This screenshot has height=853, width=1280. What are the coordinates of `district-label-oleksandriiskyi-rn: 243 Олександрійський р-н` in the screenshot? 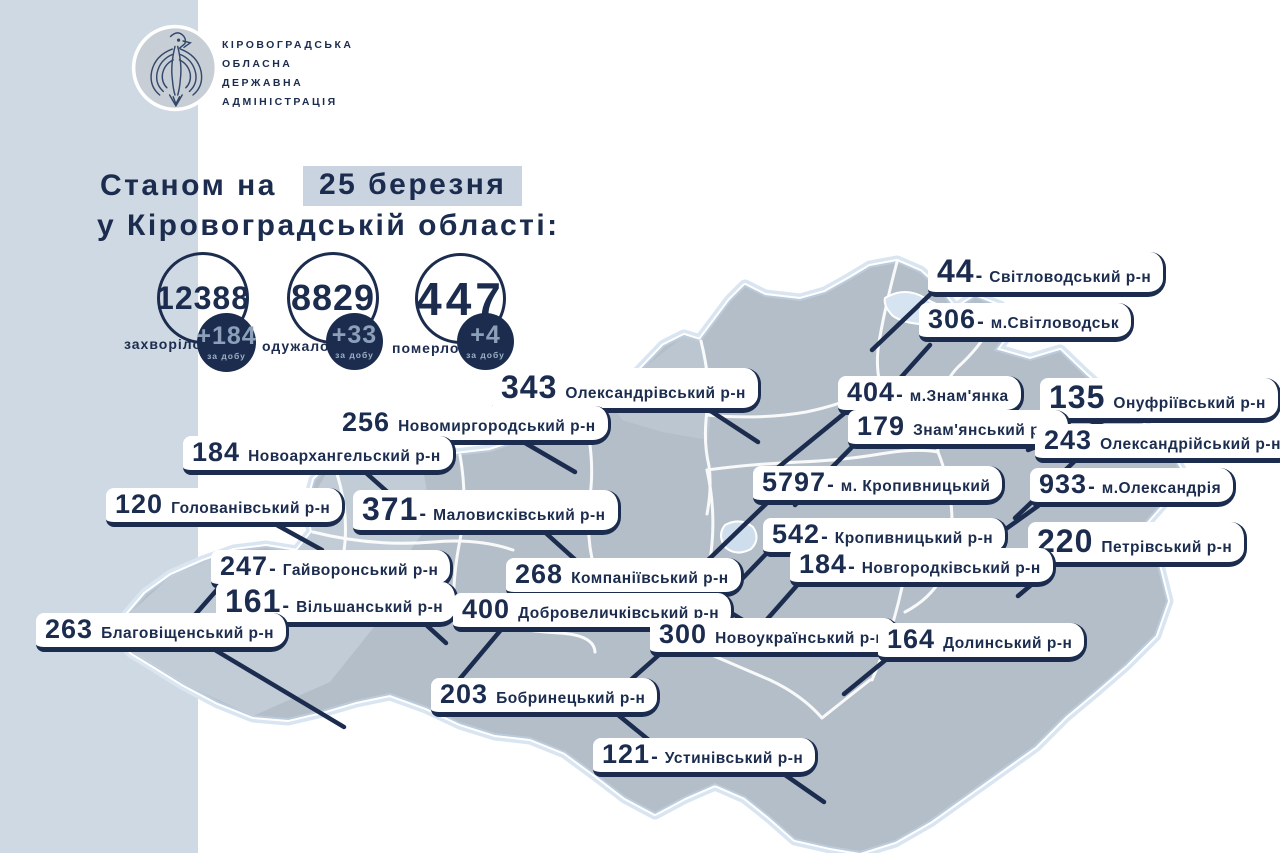 It's located at (1157, 443).